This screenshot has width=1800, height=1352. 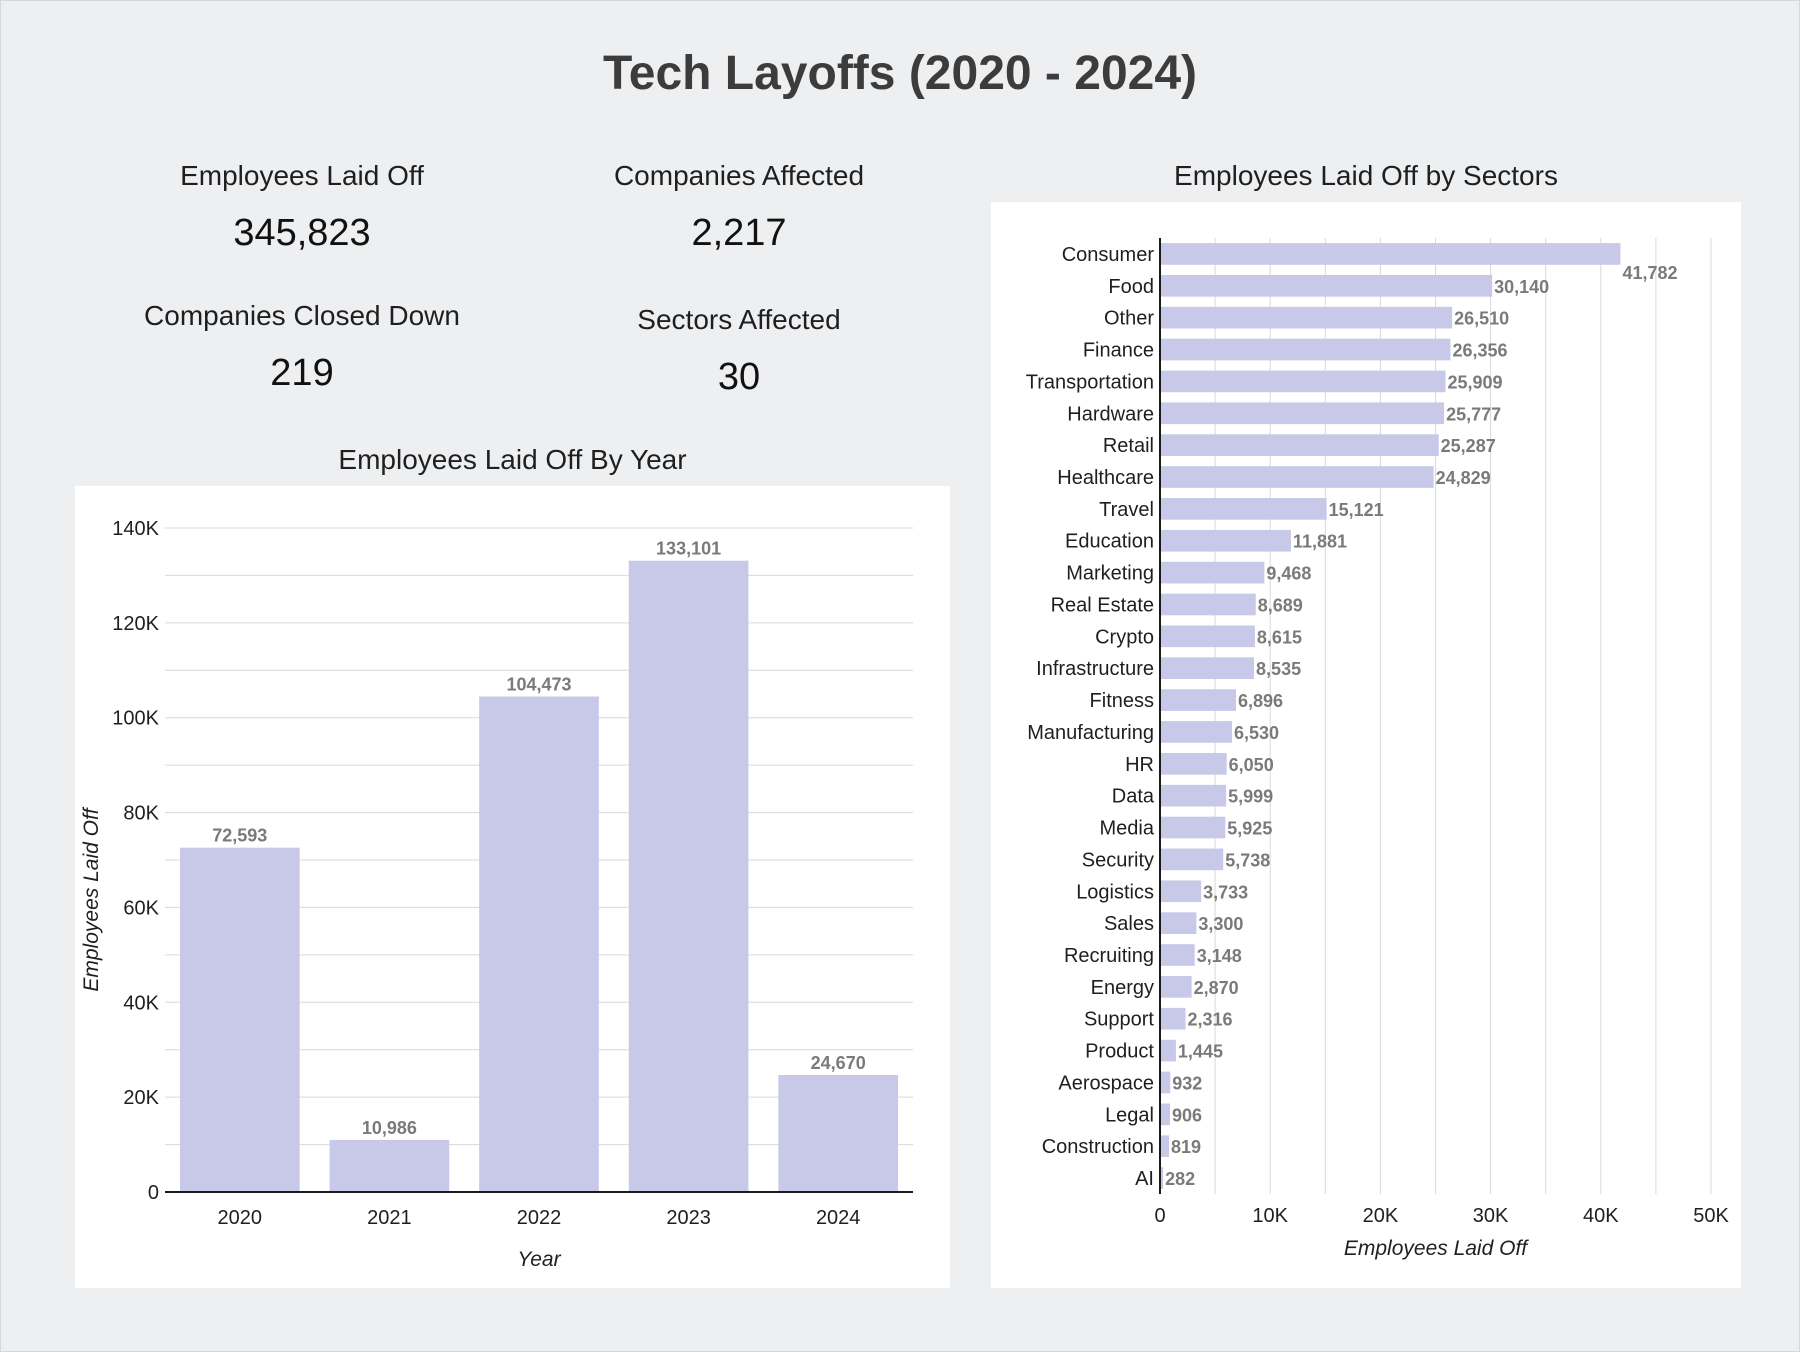 I want to click on category-label: Support, so click(x=1119, y=1020).